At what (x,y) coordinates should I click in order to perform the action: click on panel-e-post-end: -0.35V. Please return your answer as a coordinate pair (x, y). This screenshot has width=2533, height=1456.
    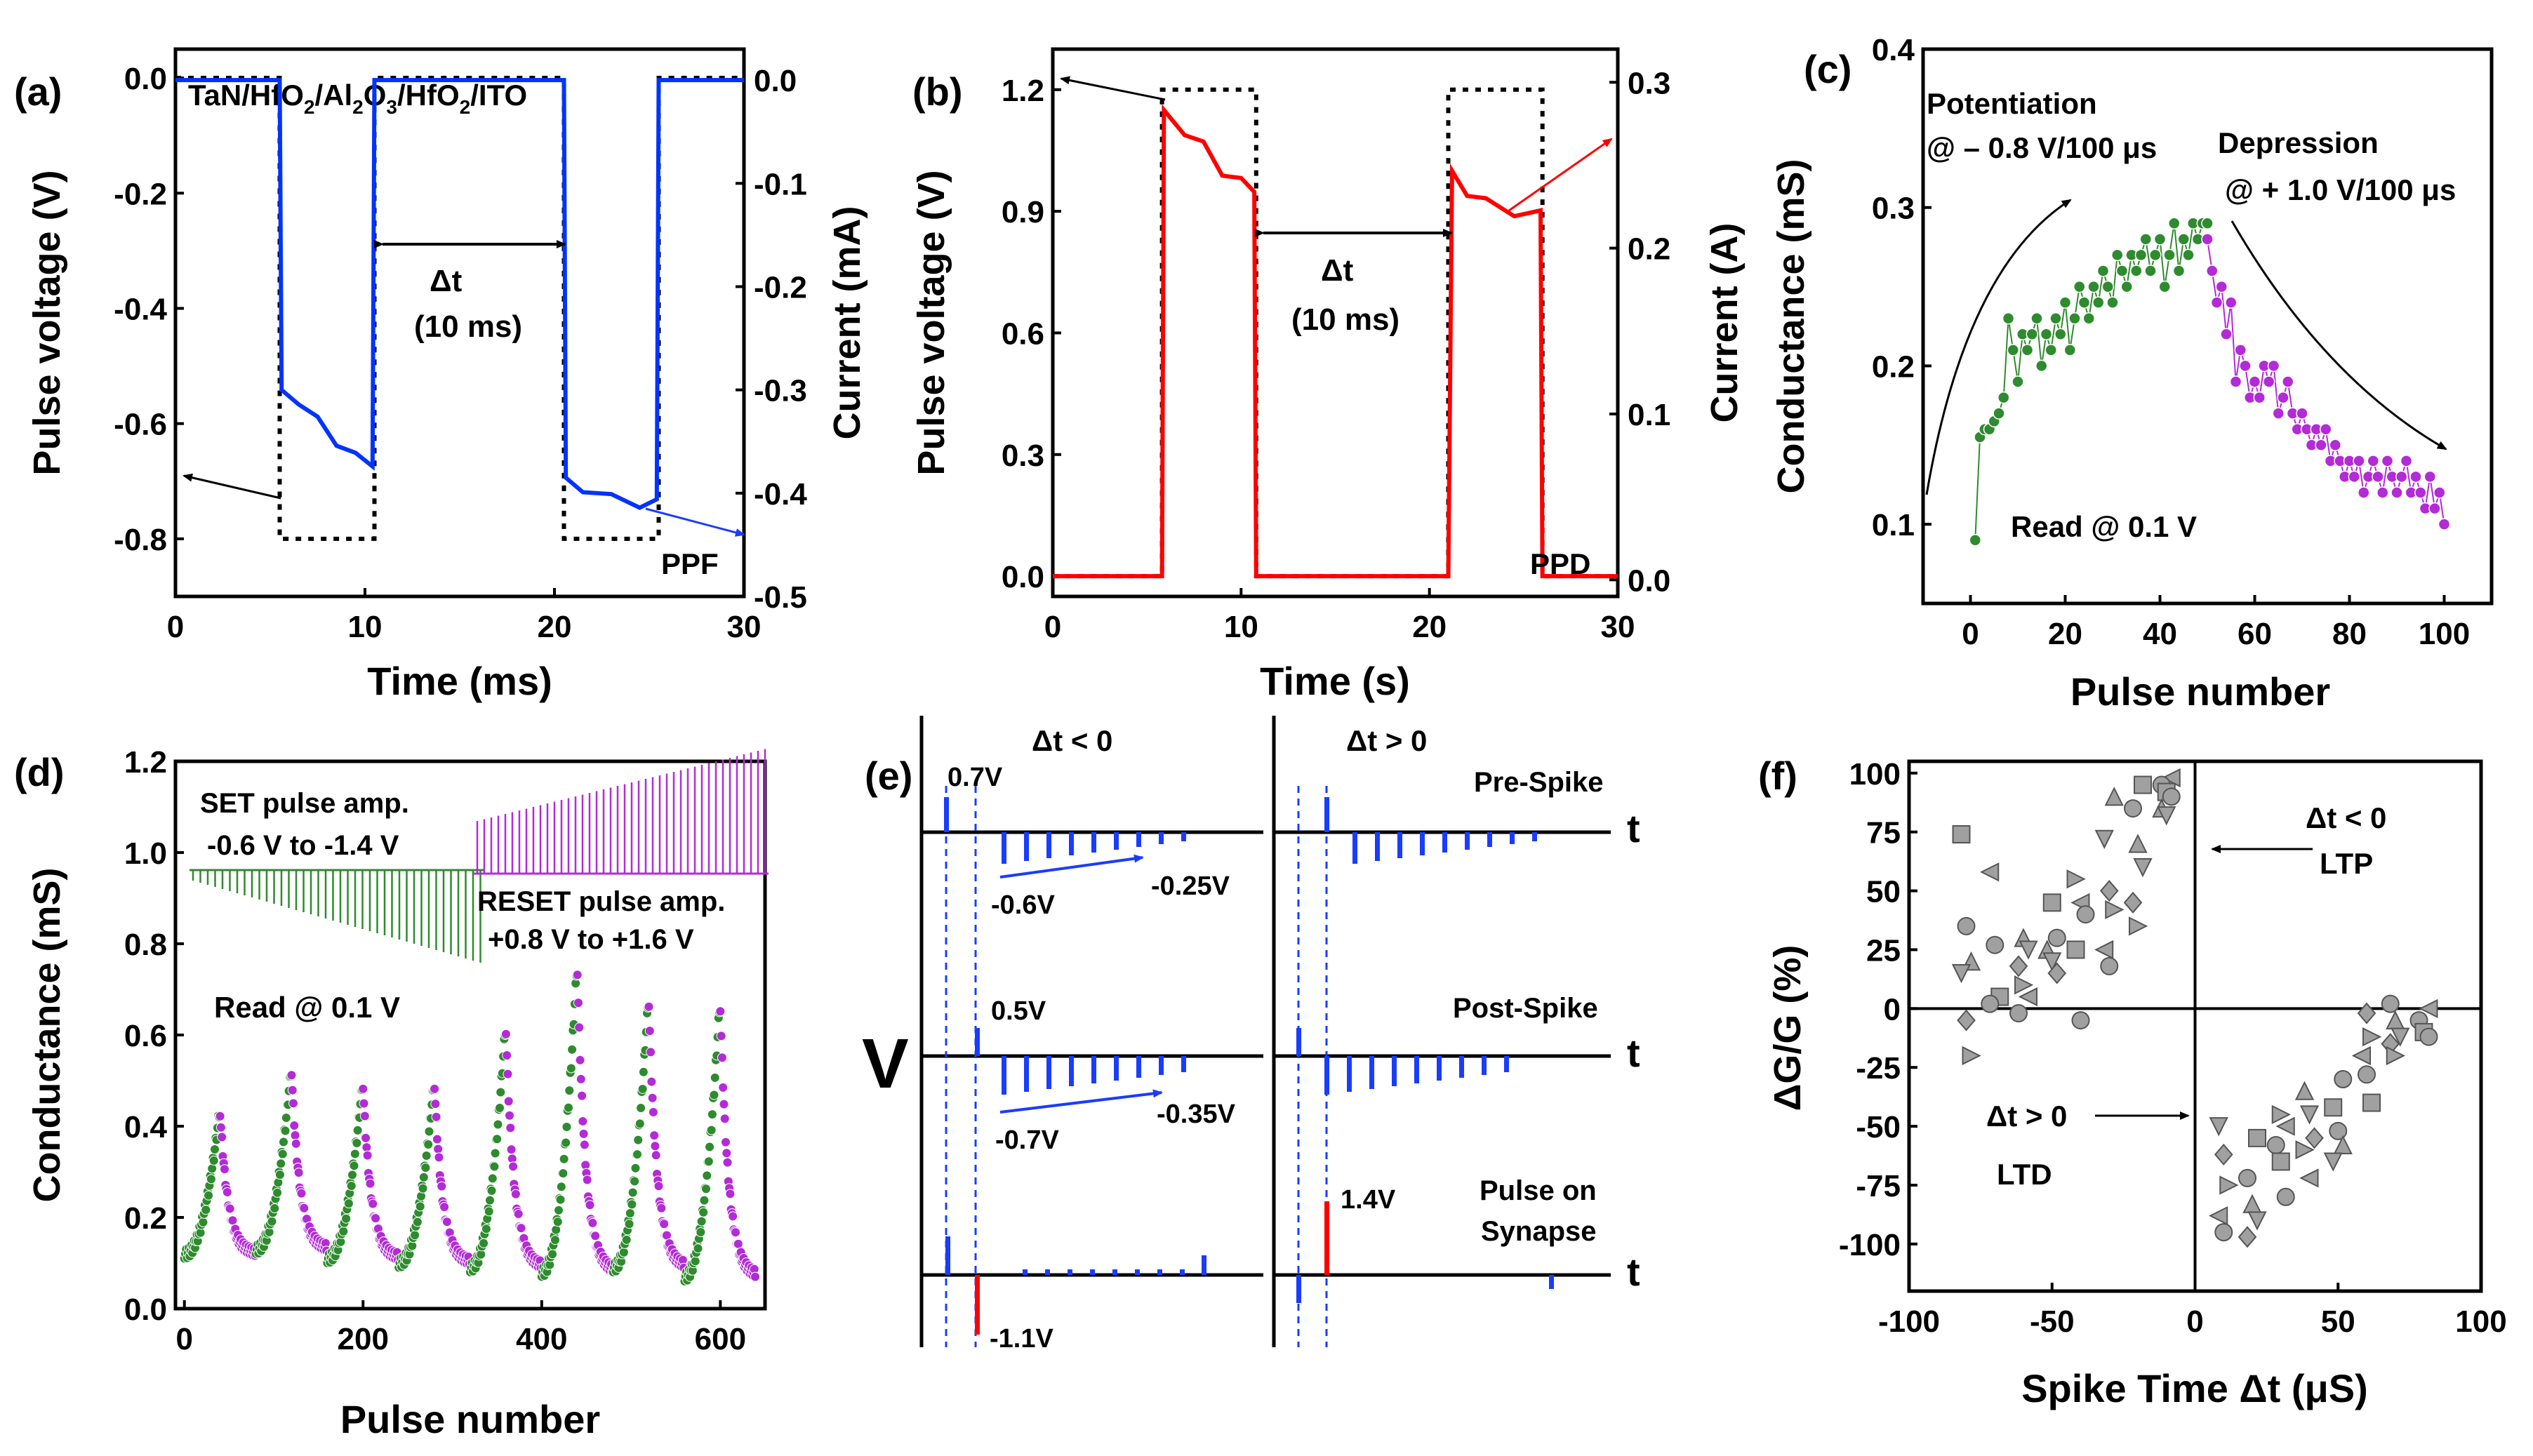
    Looking at the image, I should click on (1196, 1114).